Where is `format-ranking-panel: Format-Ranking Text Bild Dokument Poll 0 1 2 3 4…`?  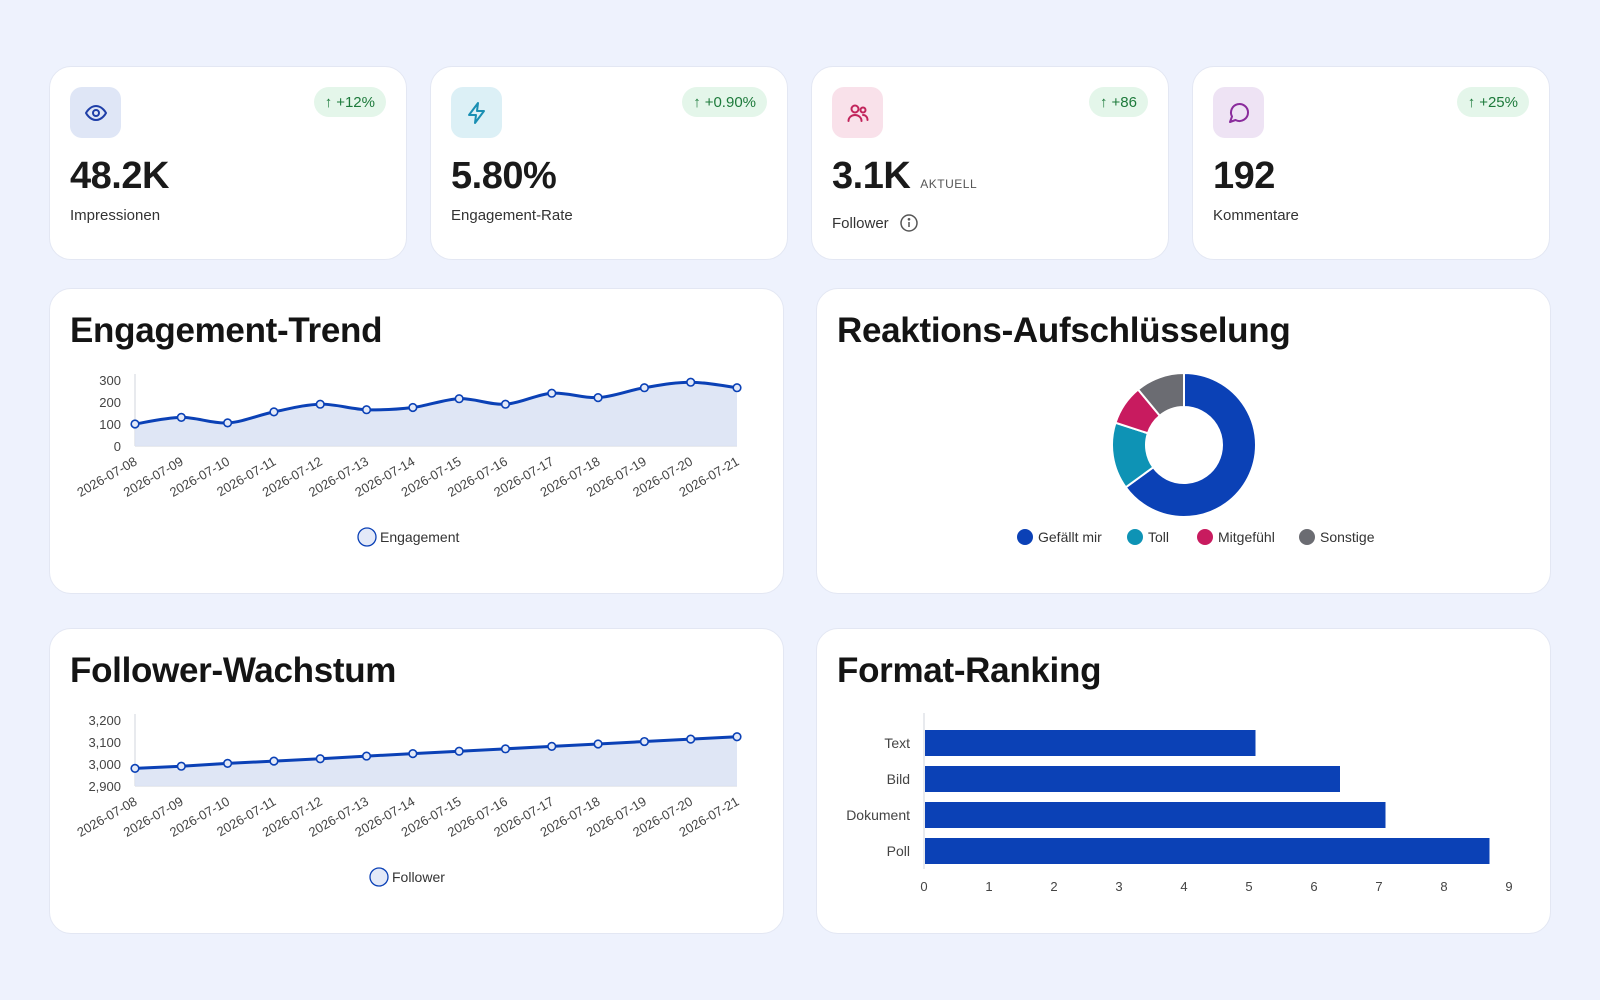
format-ranking-panel: Format-Ranking Text Bild Dokument Poll 0 1 2 3 4… is located at coordinates (1183, 781).